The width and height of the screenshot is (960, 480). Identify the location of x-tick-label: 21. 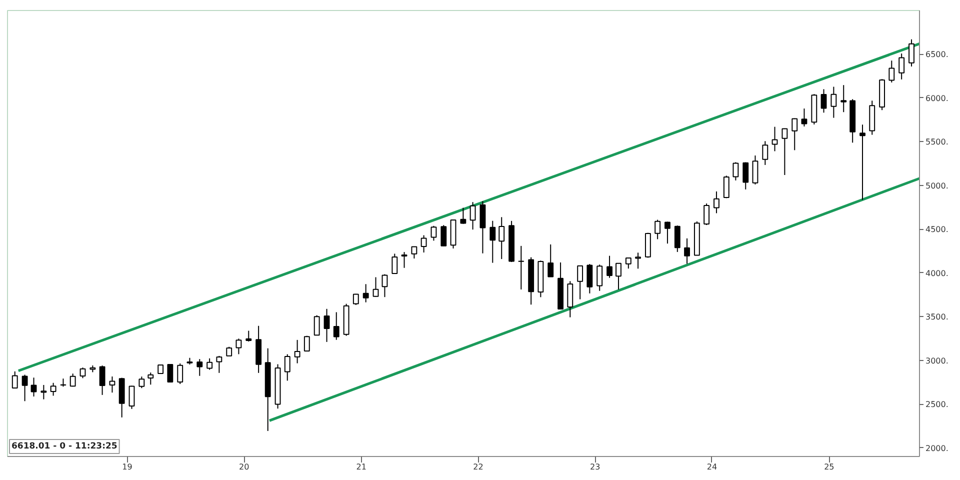
(361, 467).